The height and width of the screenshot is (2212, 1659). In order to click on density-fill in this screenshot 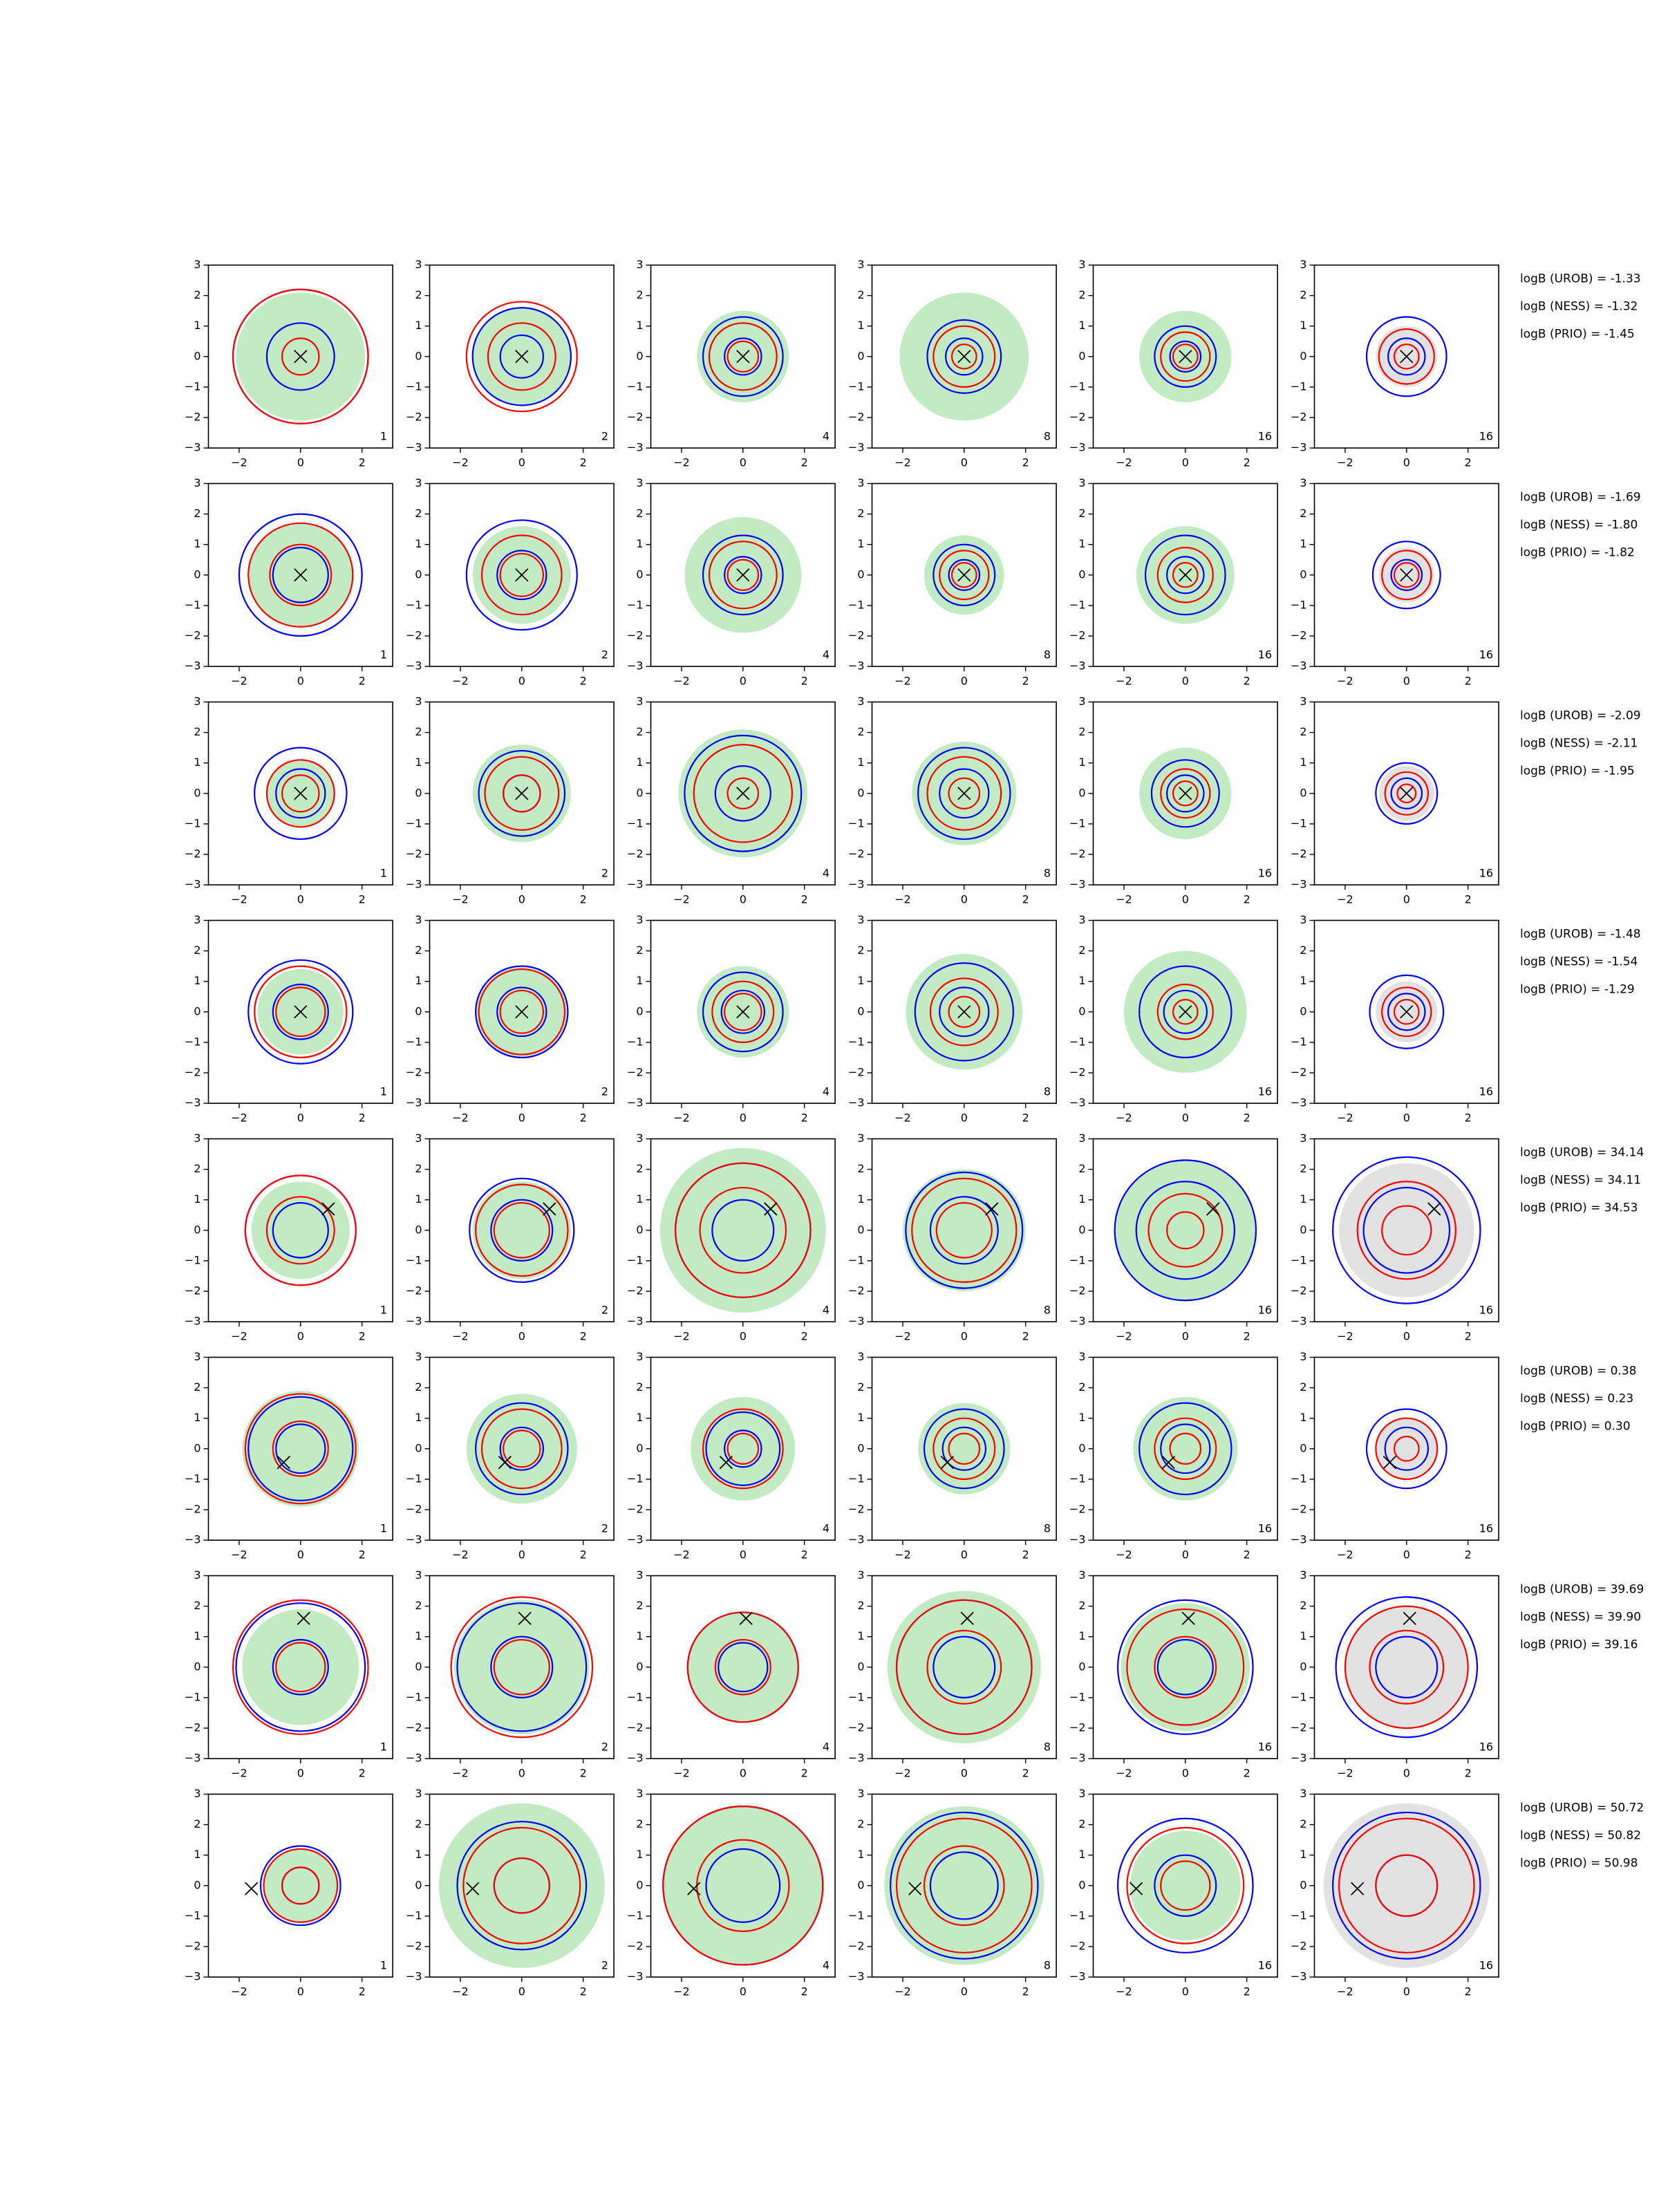, I will do `click(1185, 1886)`.